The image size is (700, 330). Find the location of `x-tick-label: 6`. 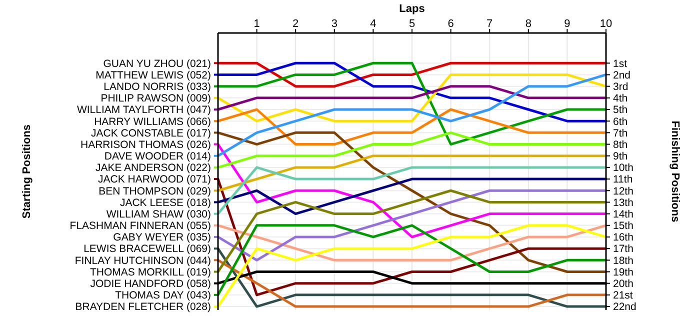

x-tick-label: 6 is located at coordinates (451, 24).